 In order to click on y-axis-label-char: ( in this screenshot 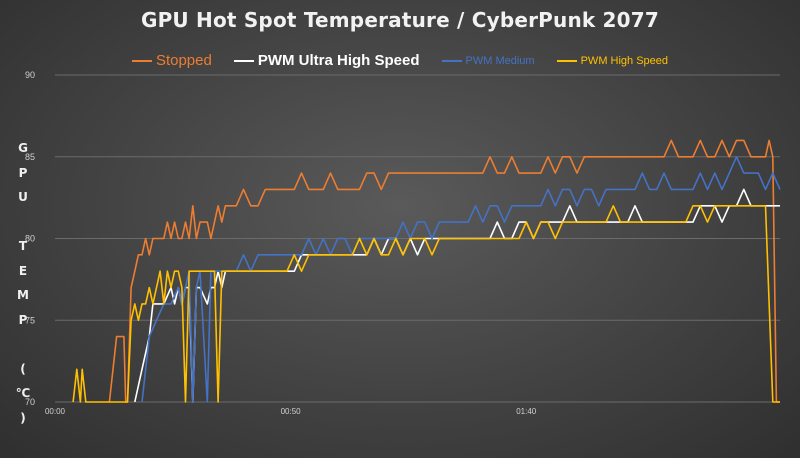, I will do `click(23, 368)`.